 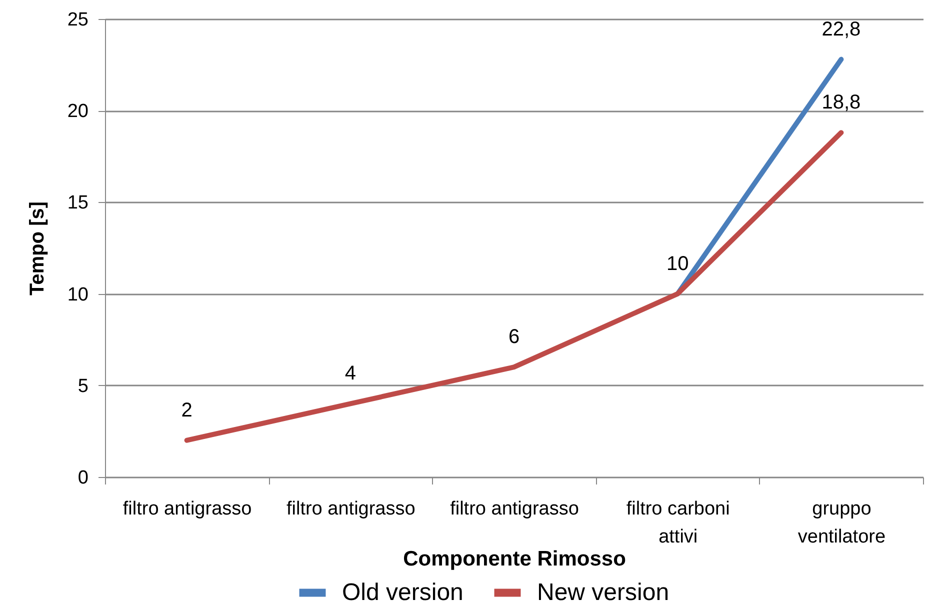 What do you see at coordinates (83, 386) in the screenshot?
I see `y-tick-label: 5` at bounding box center [83, 386].